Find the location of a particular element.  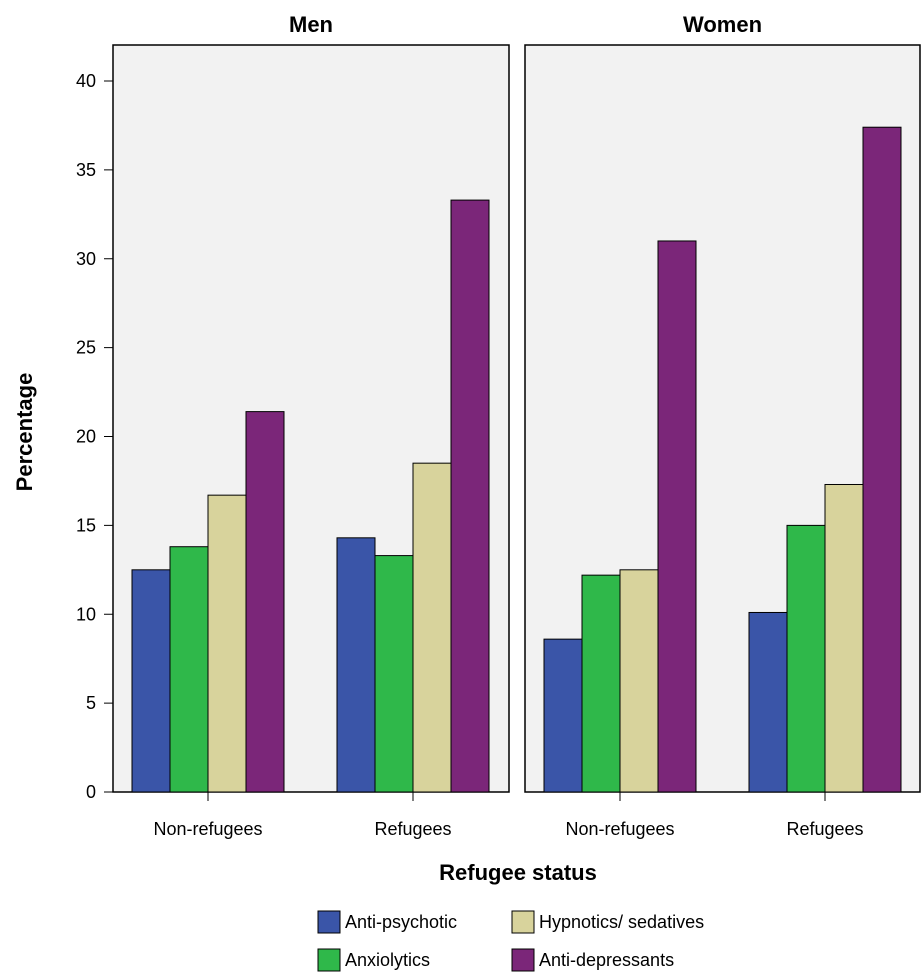

y-tick-label: 25 is located at coordinates (86, 348).